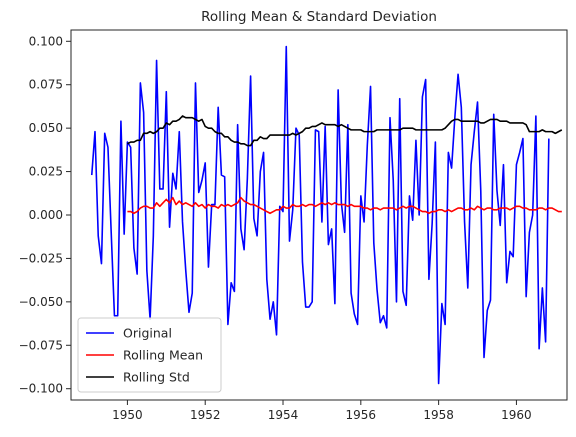  I want to click on x-tick-label: 1960, so click(516, 415).